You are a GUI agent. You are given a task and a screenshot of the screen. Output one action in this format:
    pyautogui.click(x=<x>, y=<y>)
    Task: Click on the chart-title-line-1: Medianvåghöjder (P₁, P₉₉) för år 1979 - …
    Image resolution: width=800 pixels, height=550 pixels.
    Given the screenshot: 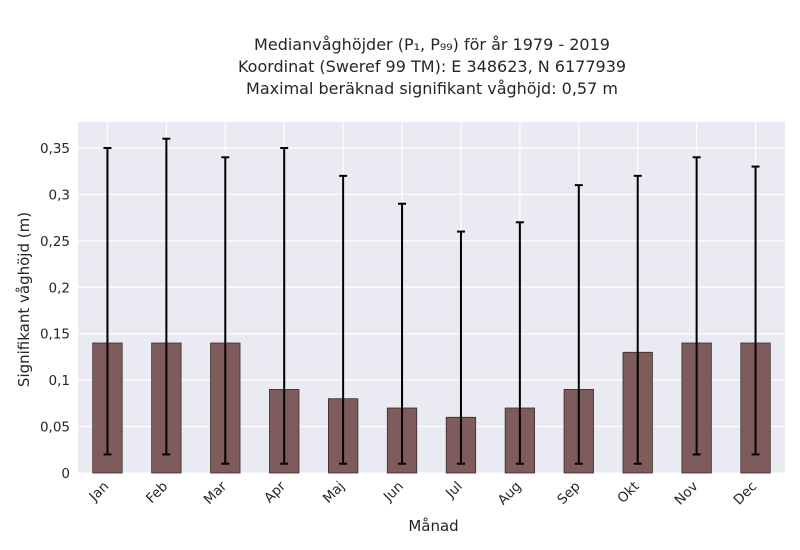 What is the action you would take?
    pyautogui.click(x=432, y=44)
    